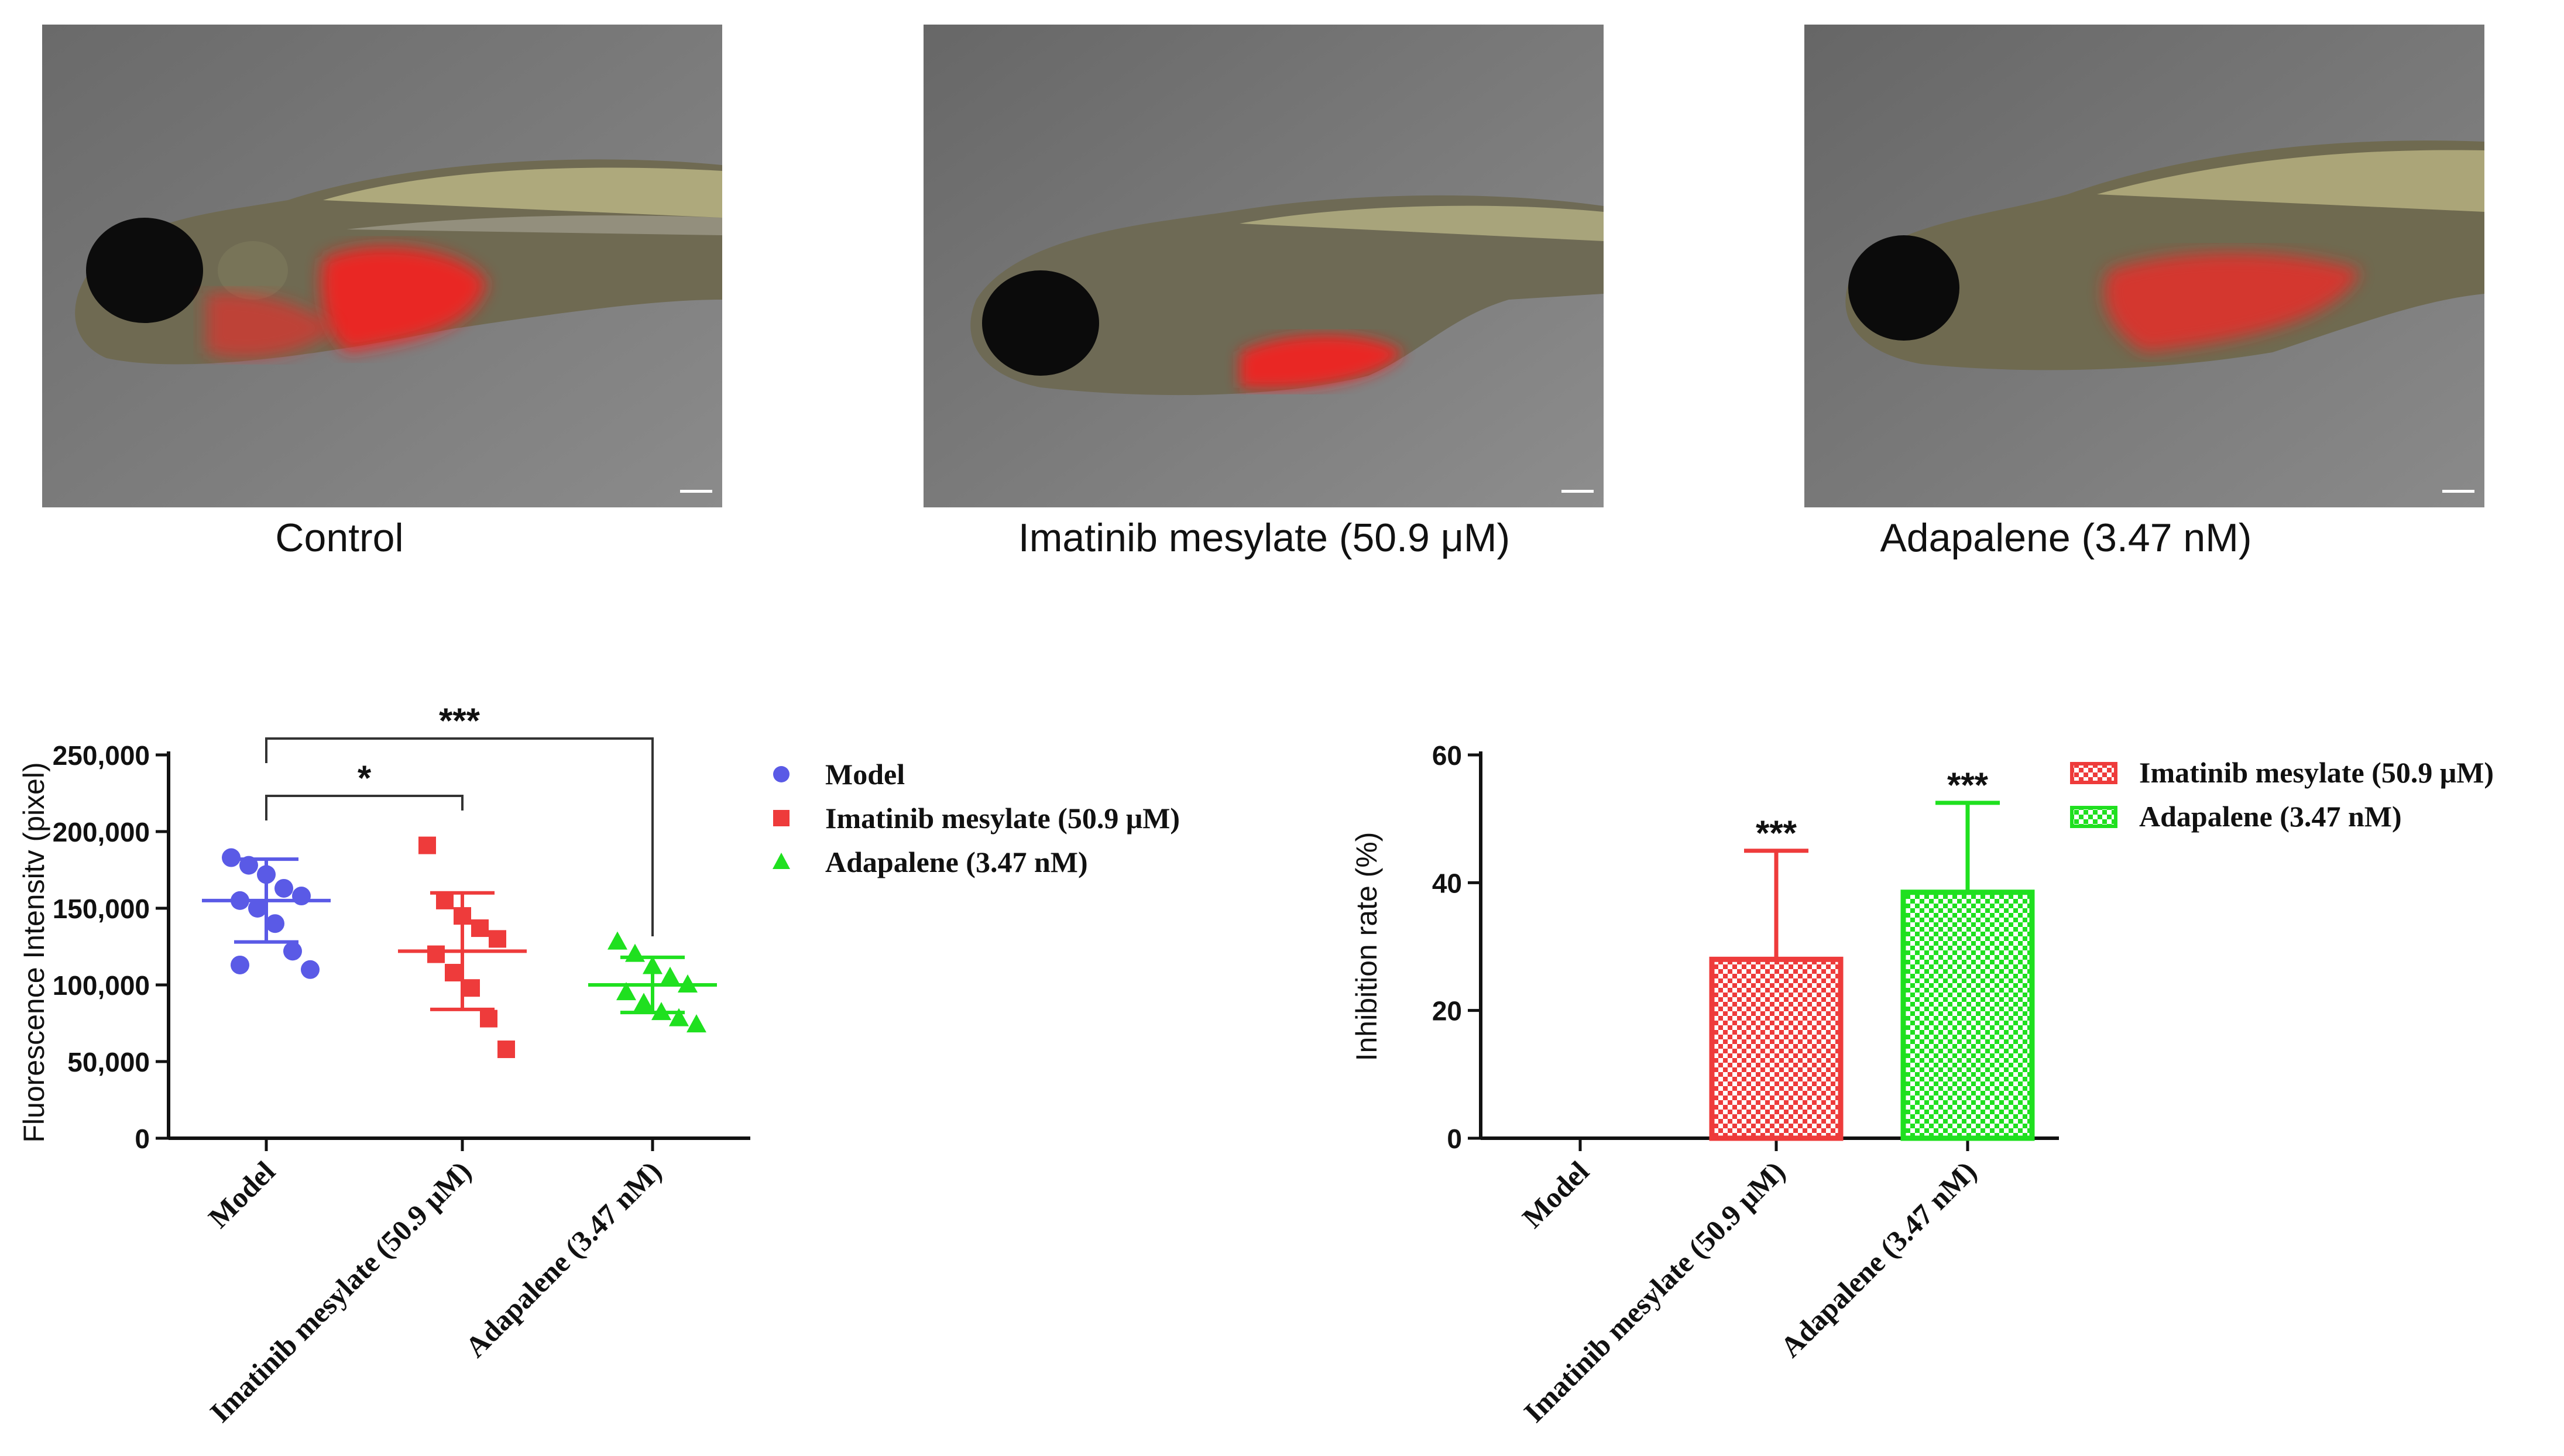 Image resolution: width=2564 pixels, height=1456 pixels. I want to click on y-tick-label: 200,000, so click(101, 832).